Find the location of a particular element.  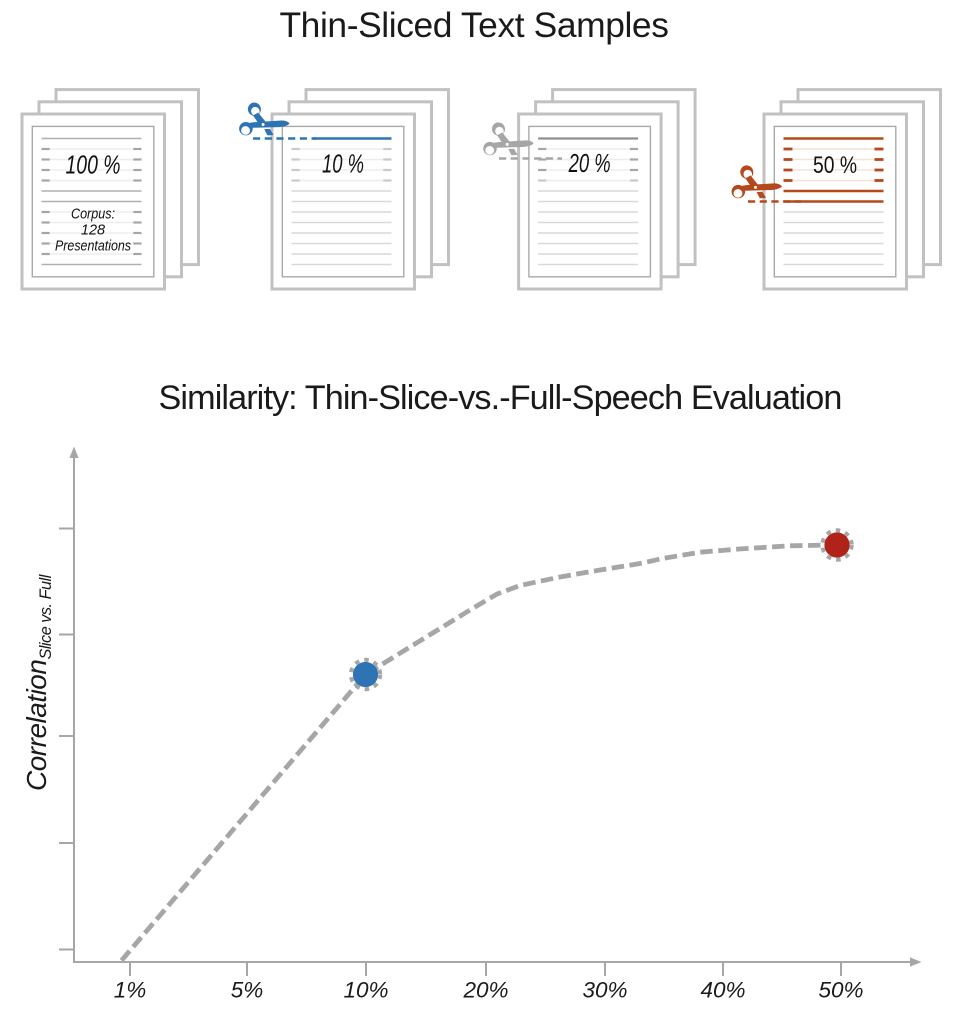

svg-text: 5% is located at coordinates (247, 990).